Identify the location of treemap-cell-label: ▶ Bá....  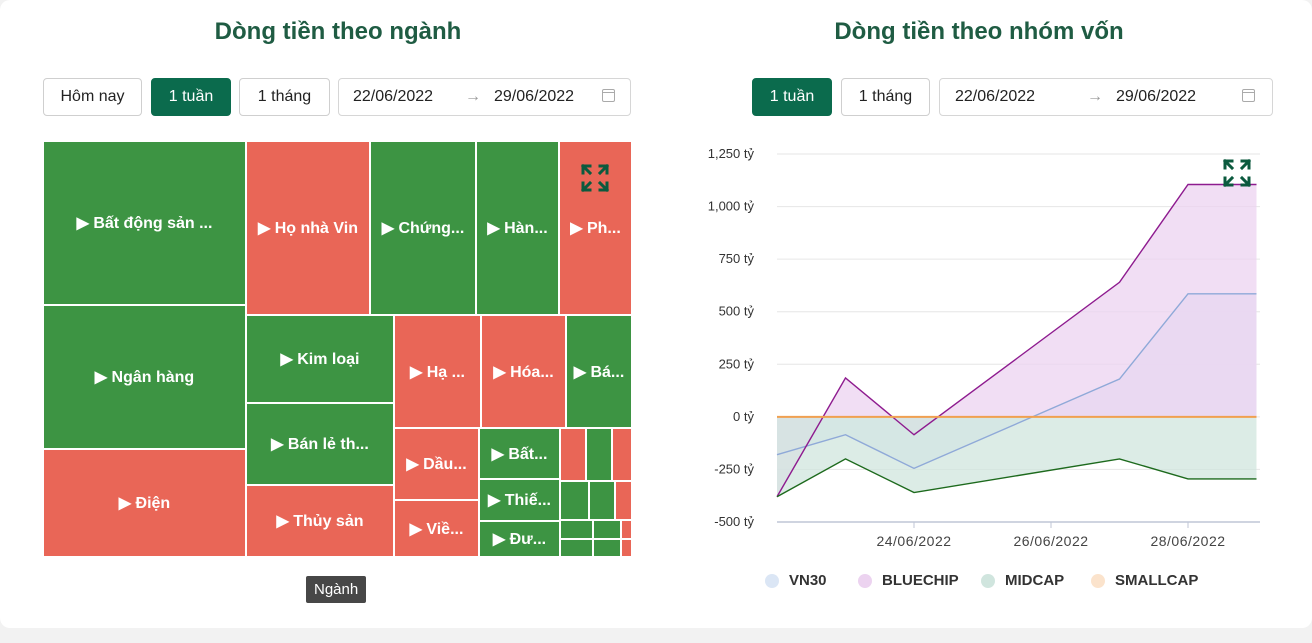
(599, 372).